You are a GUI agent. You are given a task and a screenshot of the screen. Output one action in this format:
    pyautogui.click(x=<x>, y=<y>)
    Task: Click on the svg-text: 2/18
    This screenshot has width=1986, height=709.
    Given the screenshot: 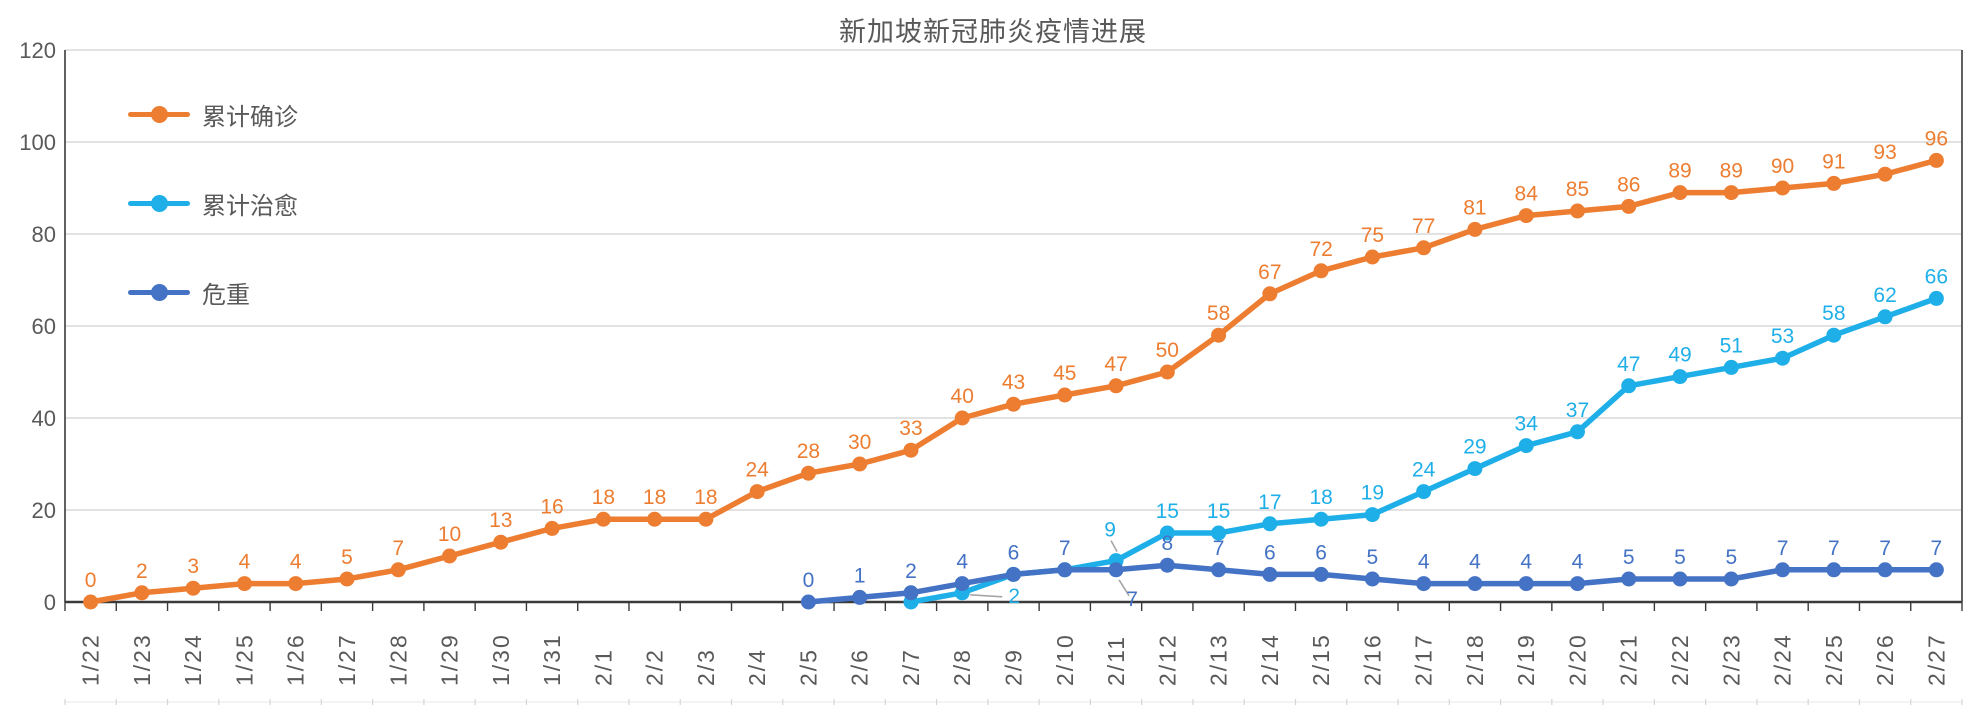 What is the action you would take?
    pyautogui.click(x=1475, y=659)
    